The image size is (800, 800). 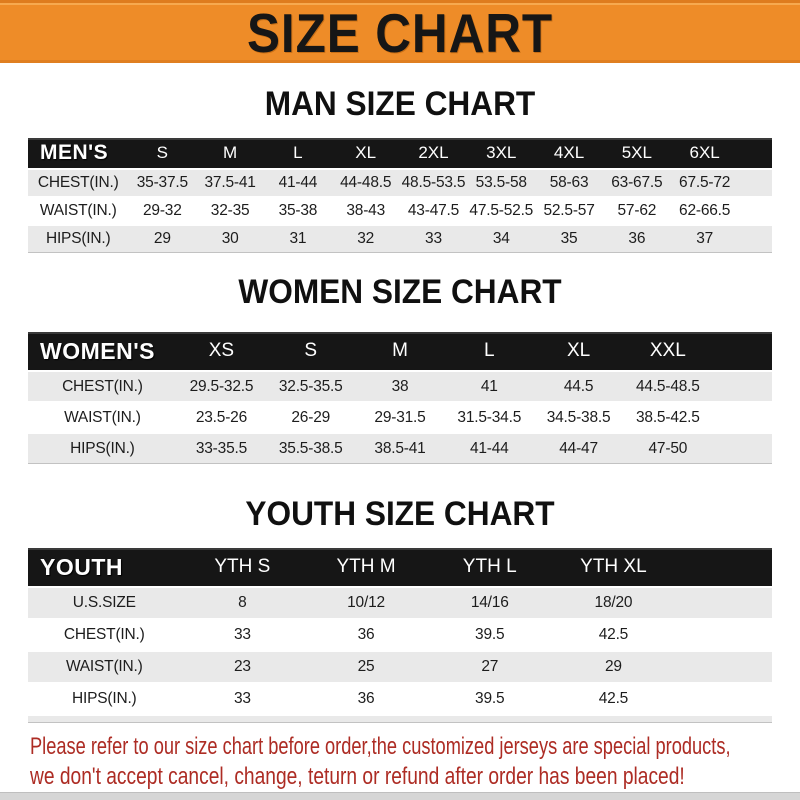 I want to click on value-cell: 44.5, so click(x=578, y=386).